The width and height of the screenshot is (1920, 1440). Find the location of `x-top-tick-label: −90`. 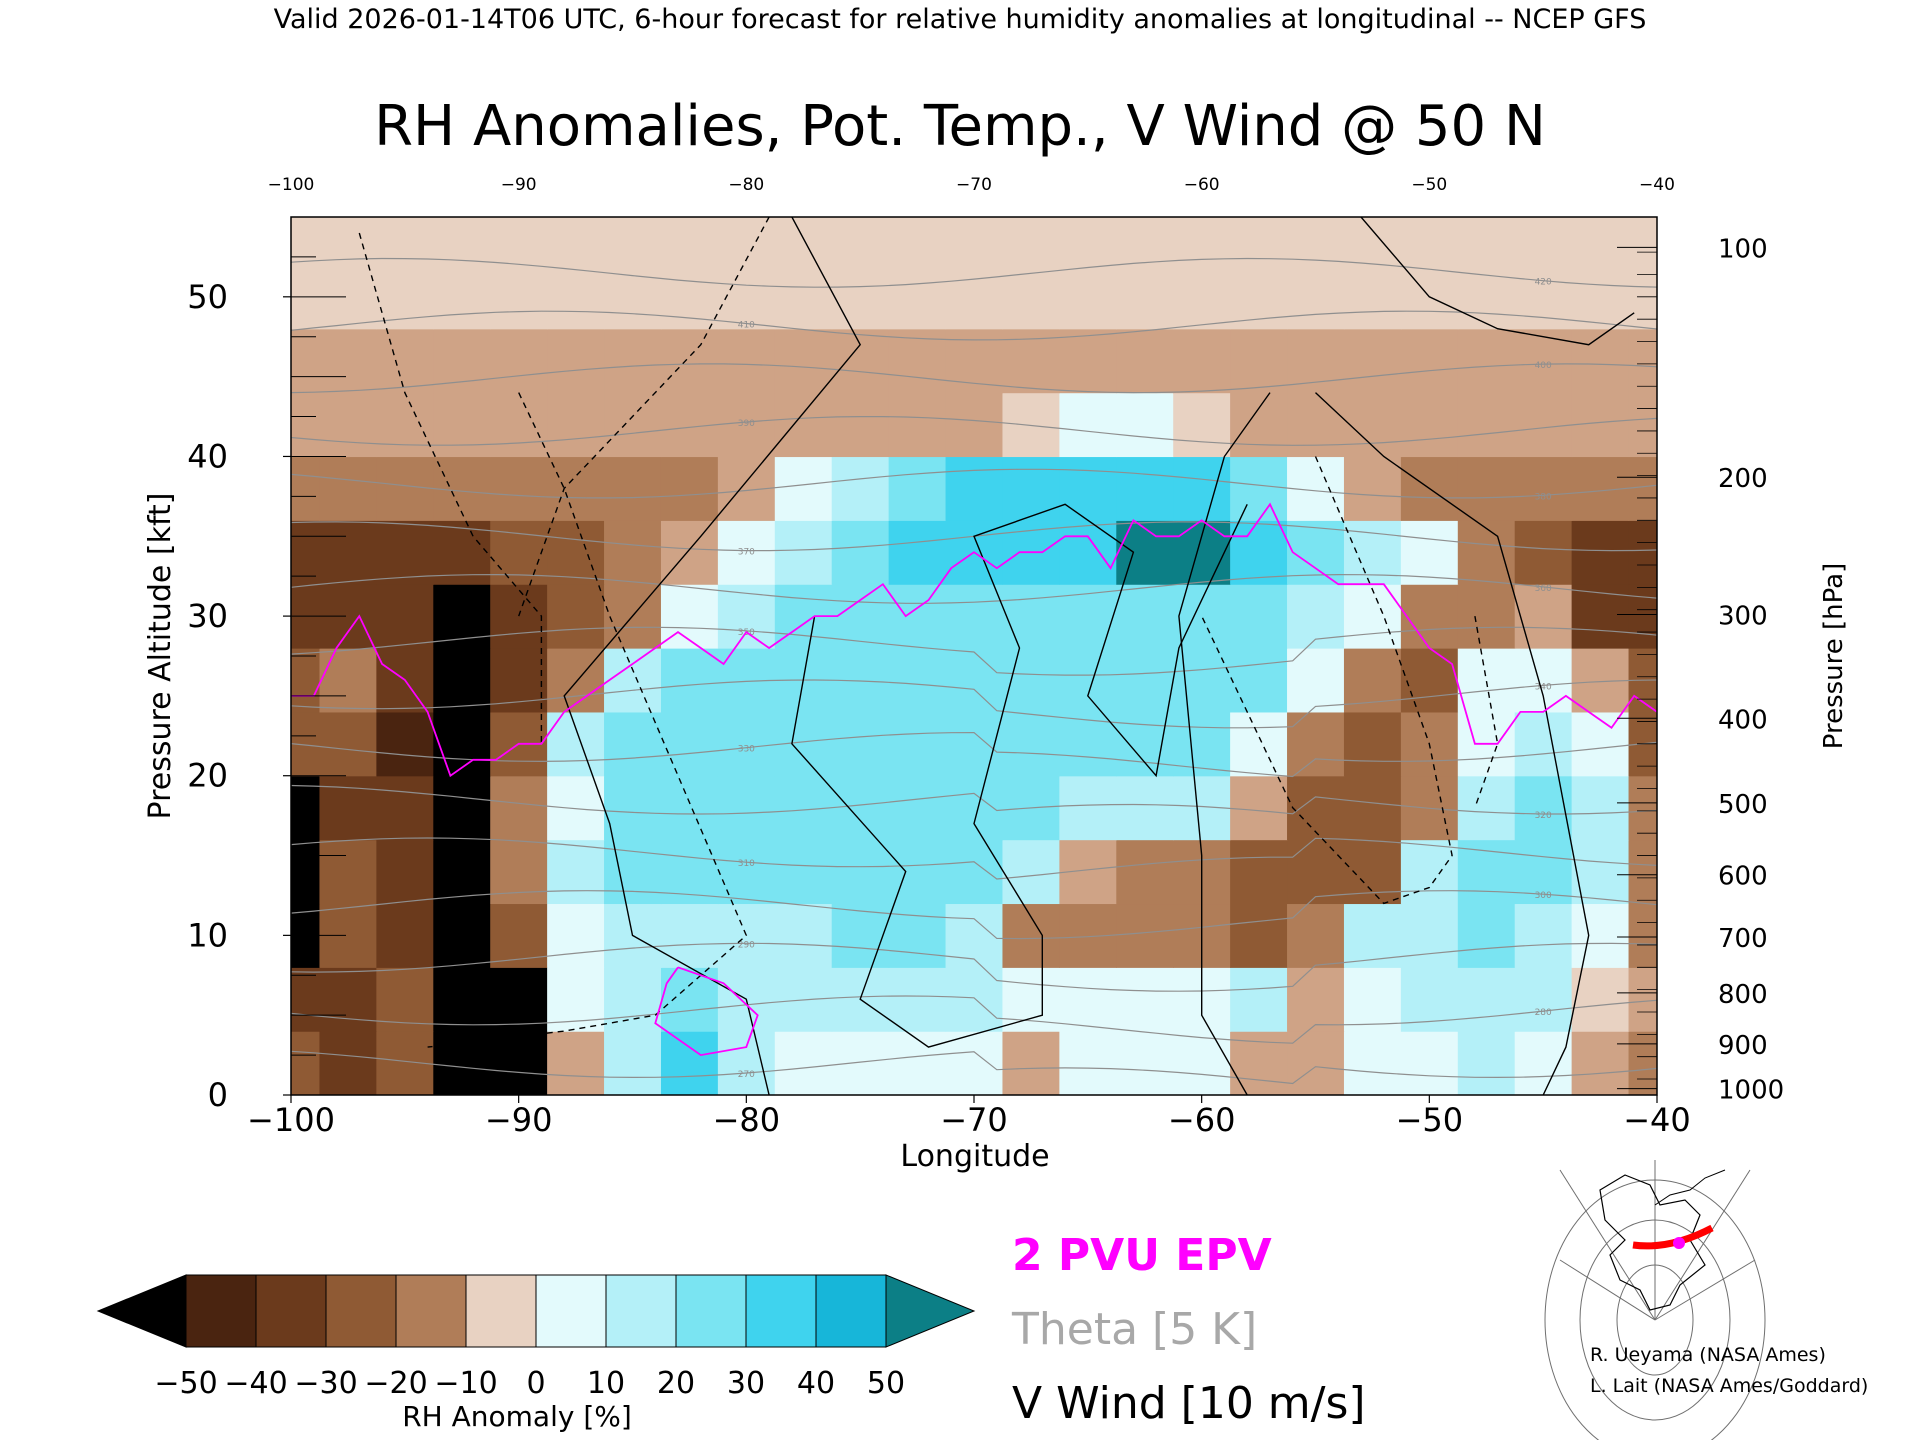

x-top-tick-label: −90 is located at coordinates (519, 185).